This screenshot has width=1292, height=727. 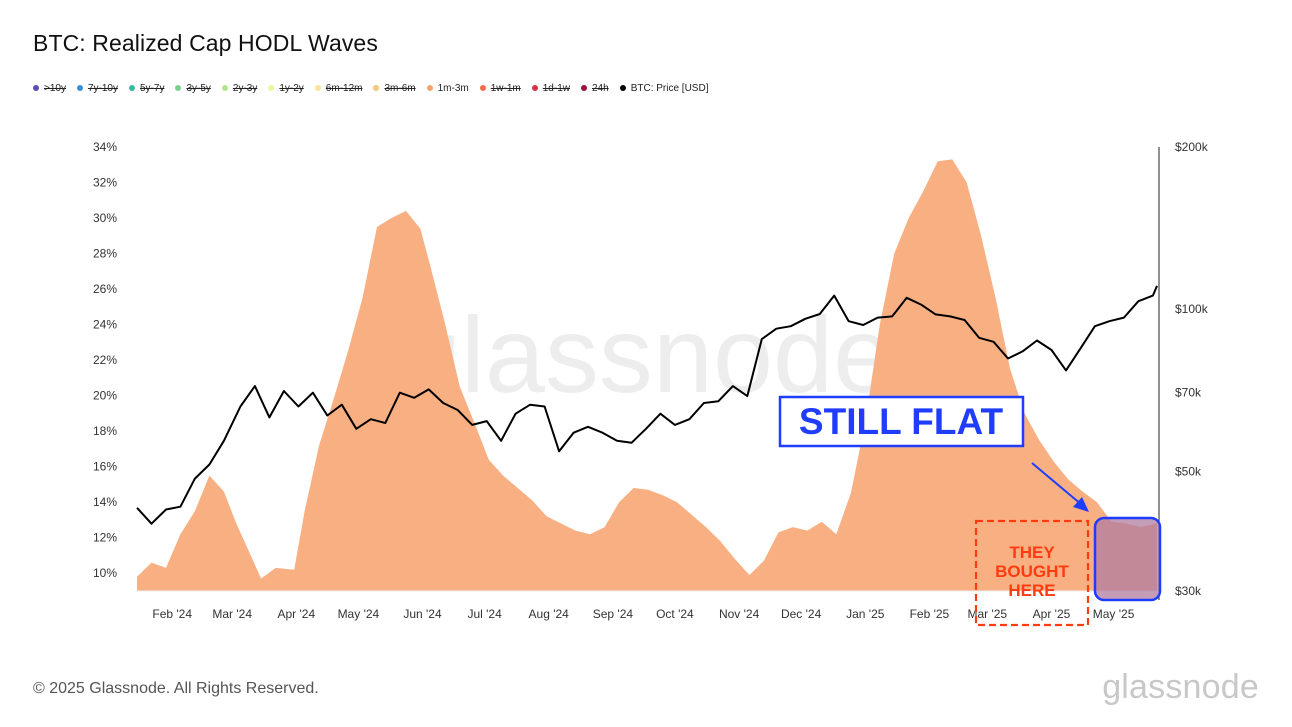 I want to click on y-left-tick-label: 32%, so click(x=105, y=183).